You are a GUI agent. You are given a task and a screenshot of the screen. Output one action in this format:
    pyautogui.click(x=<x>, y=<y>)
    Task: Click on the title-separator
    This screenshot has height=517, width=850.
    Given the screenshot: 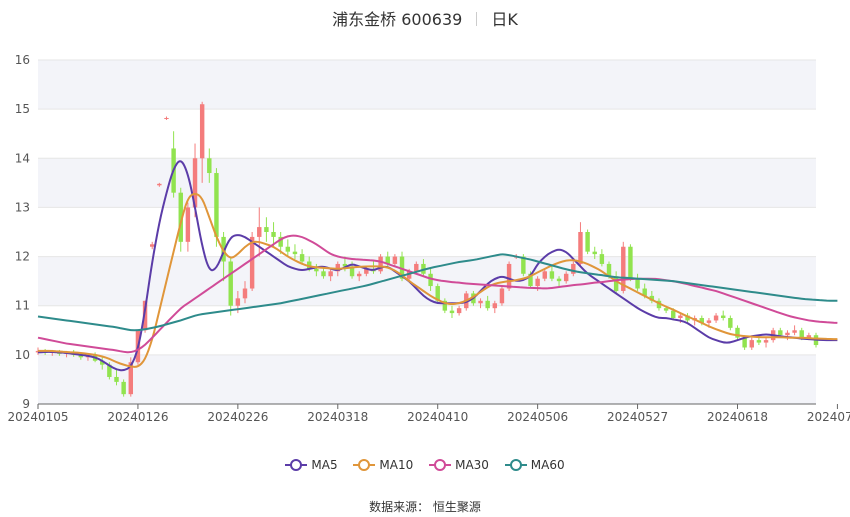 What is the action you would take?
    pyautogui.click(x=477, y=19)
    